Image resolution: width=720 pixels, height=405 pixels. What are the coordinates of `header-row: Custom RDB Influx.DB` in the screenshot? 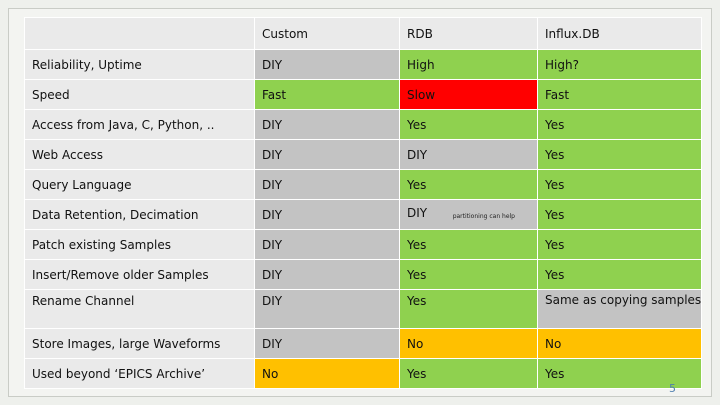 It's located at (363, 33).